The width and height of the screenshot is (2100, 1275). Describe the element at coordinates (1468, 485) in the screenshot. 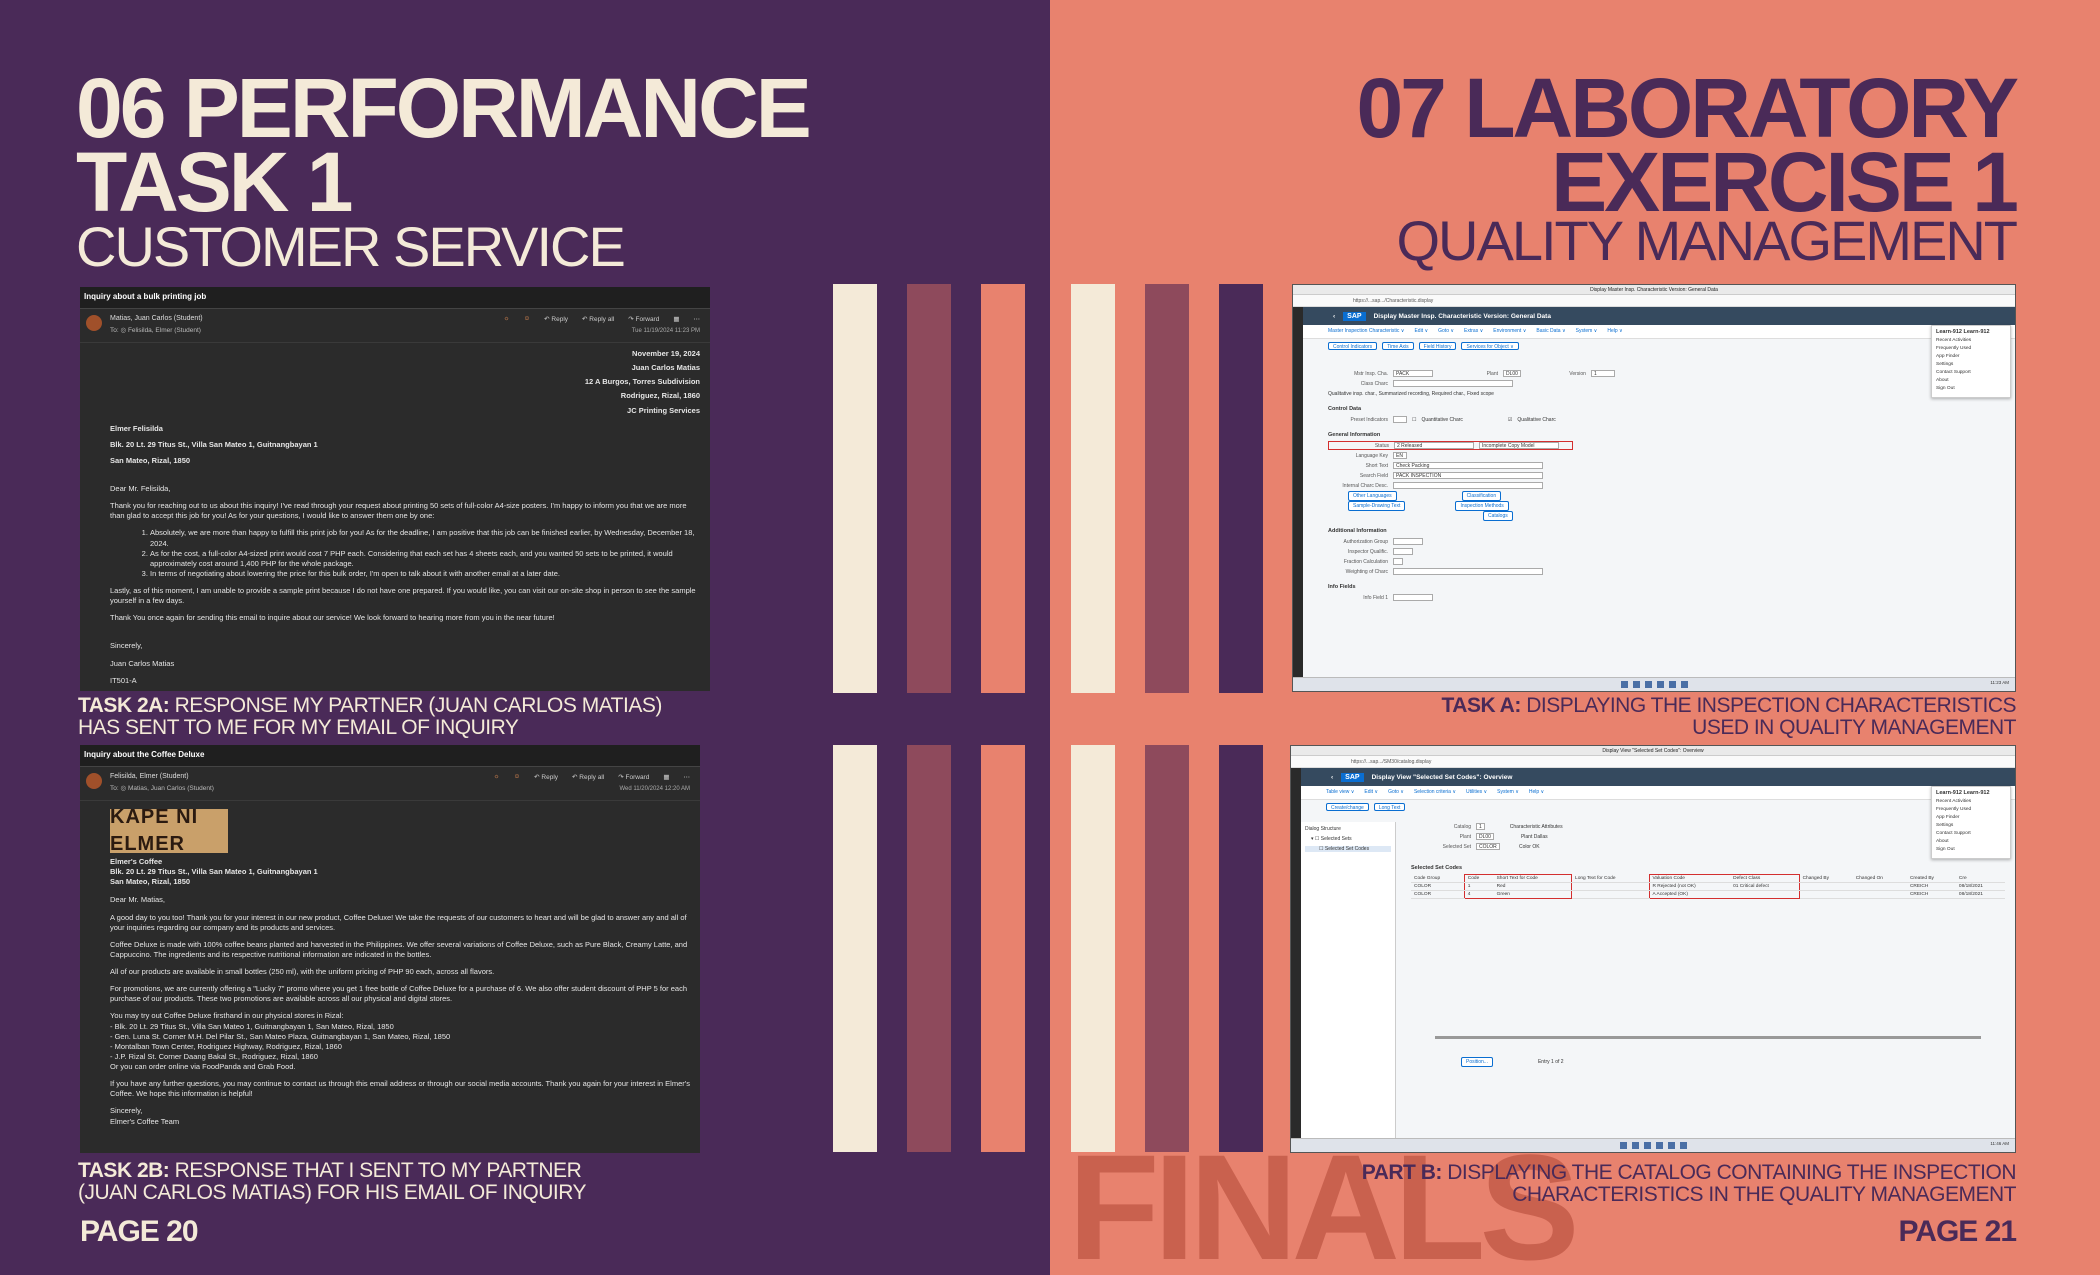

I see `internal-desc-field` at that location.